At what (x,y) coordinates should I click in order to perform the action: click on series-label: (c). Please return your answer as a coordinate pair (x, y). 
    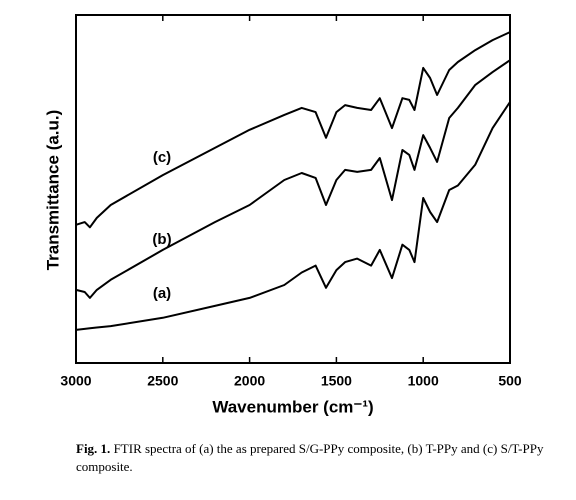
    Looking at the image, I should click on (162, 157).